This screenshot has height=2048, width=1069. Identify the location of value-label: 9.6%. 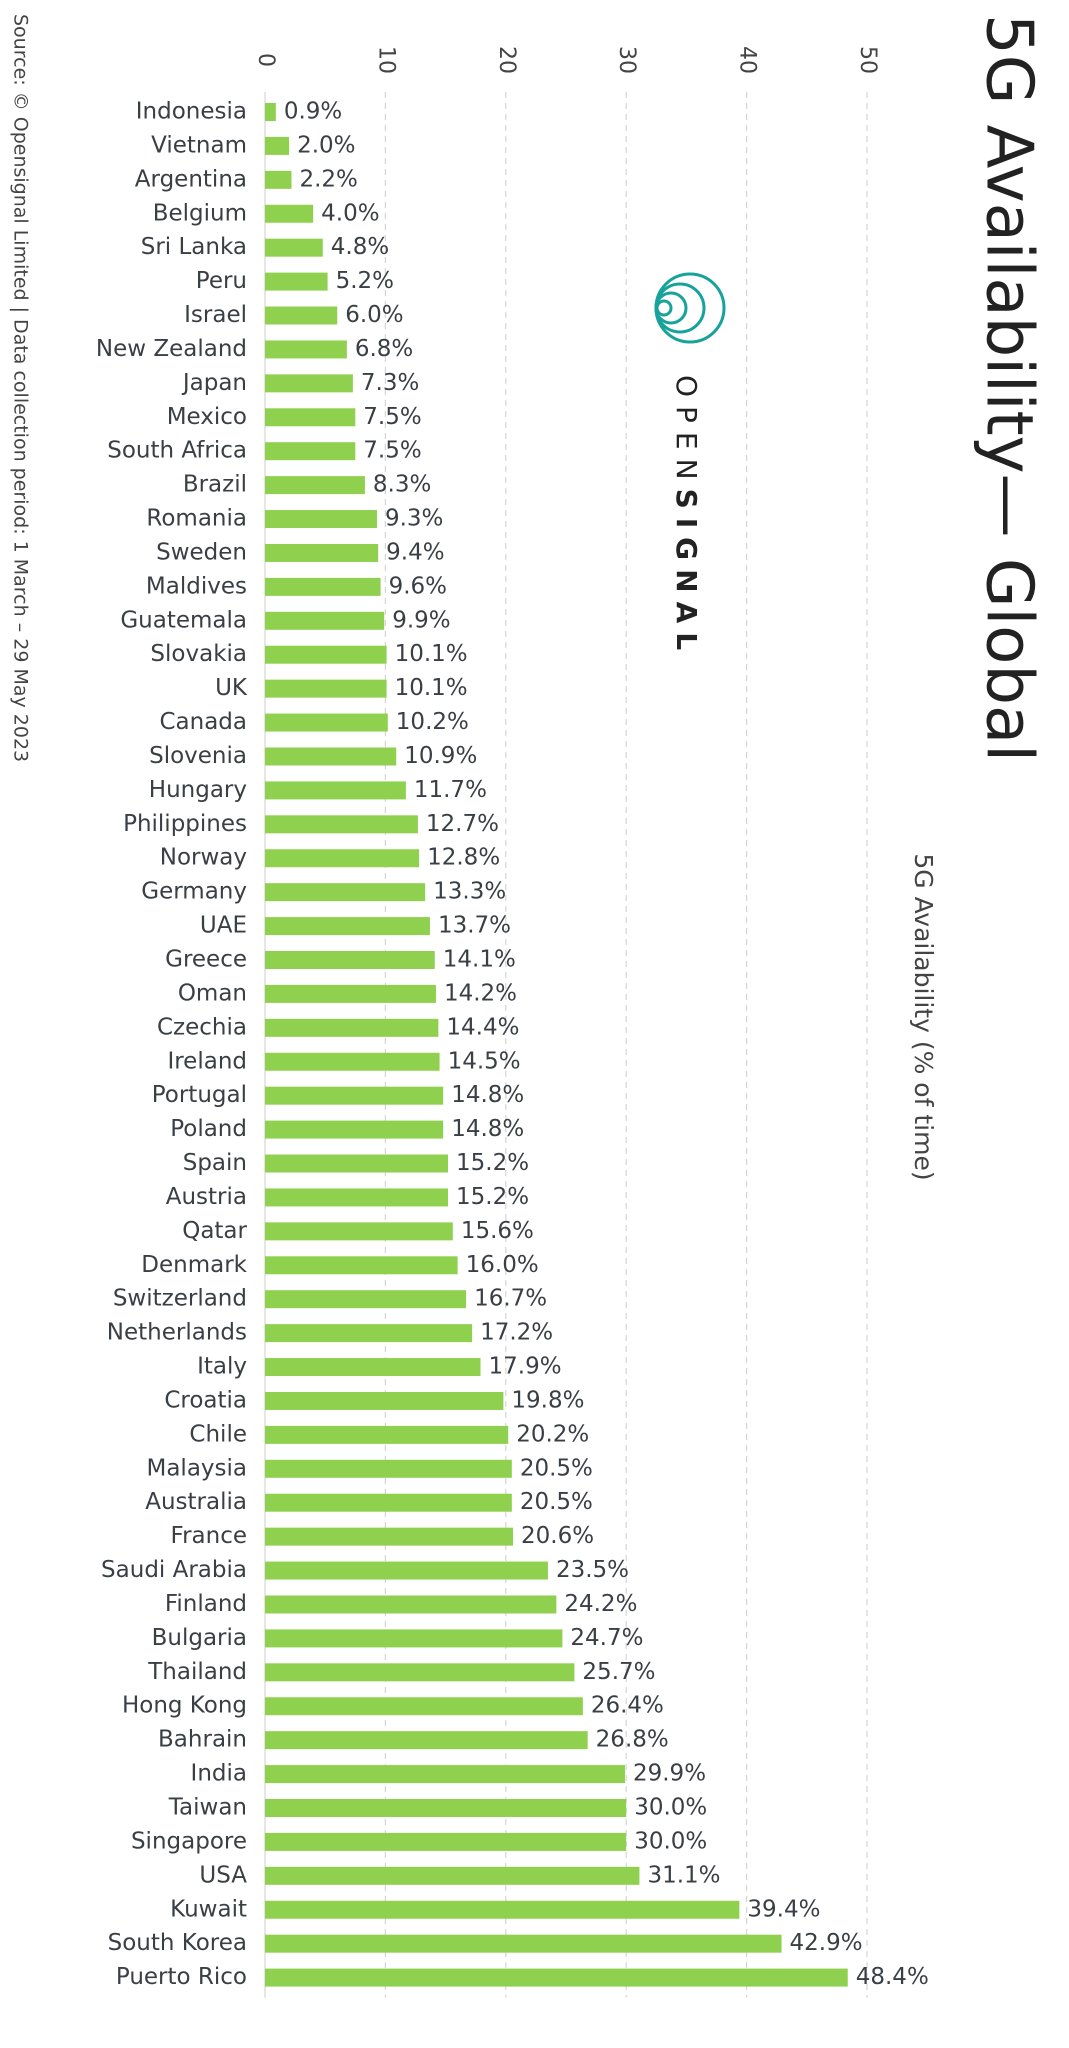
(418, 586).